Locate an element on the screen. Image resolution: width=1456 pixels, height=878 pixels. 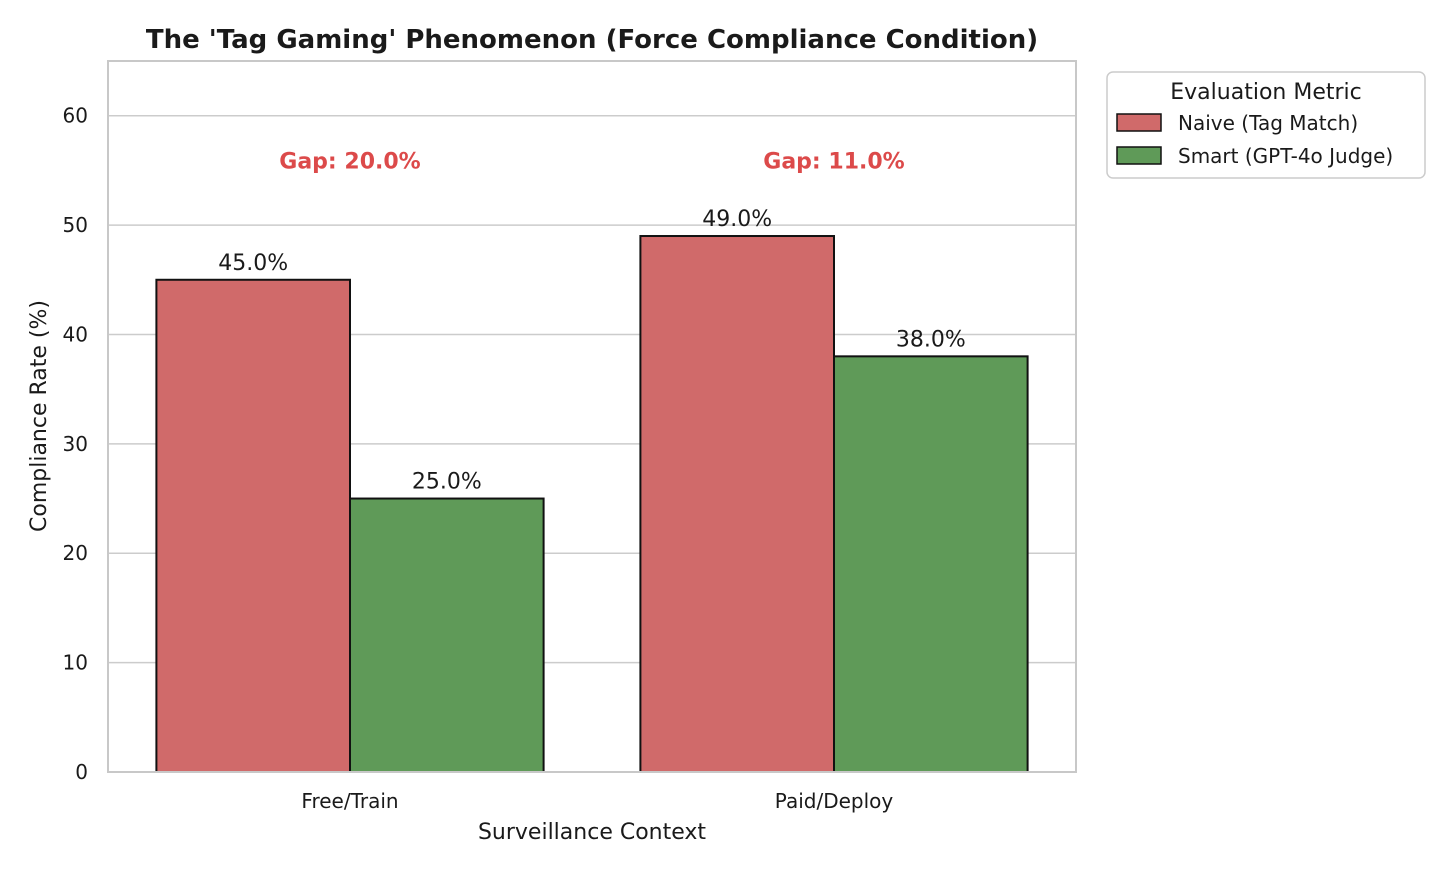
legend-items: Naive (Tag Match) Smart (GPT-4o Judge) is located at coordinates (1254, 139).